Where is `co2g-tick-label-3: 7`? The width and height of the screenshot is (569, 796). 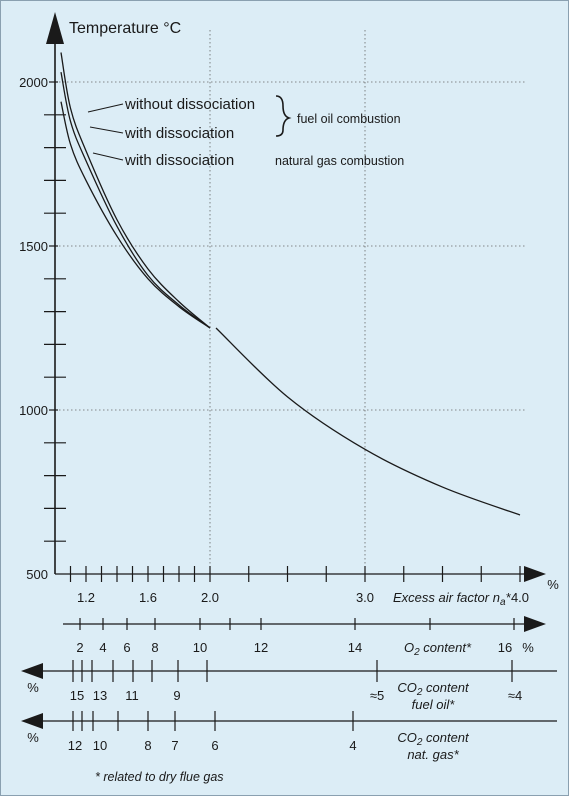 co2g-tick-label-3: 7 is located at coordinates (174, 745).